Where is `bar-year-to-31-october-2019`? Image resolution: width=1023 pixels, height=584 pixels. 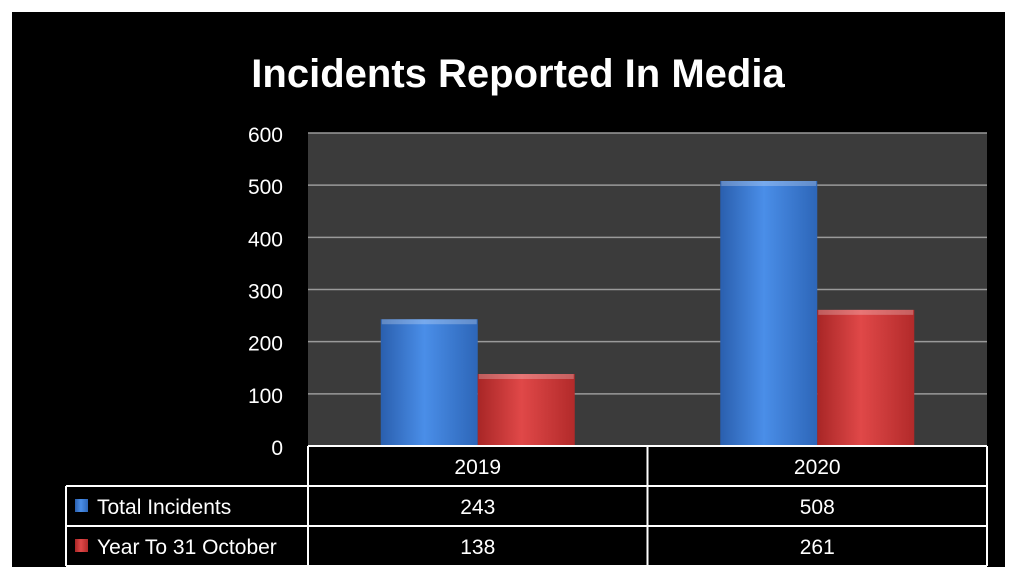 bar-year-to-31-october-2019 is located at coordinates (526, 410).